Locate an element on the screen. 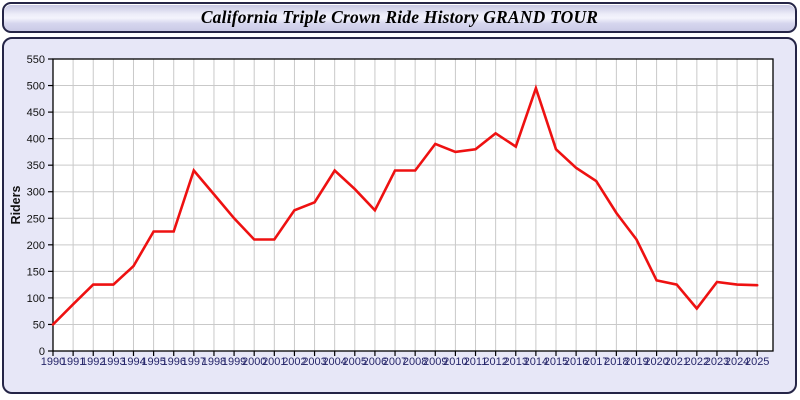 This screenshot has height=400, width=800. x-tick-label: 2024 is located at coordinates (737, 362).